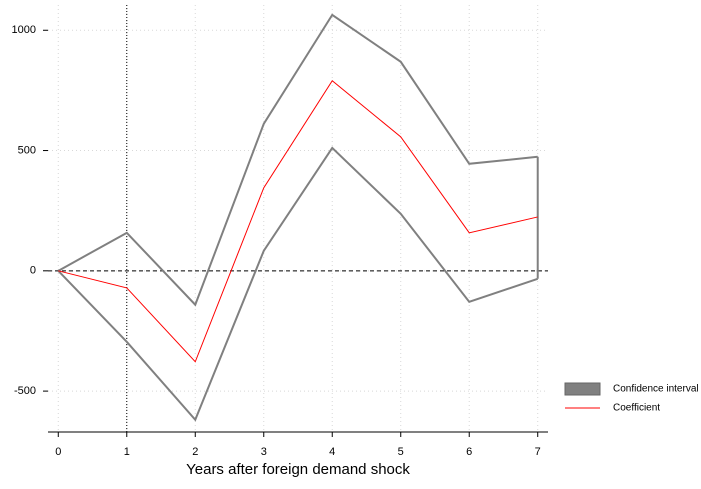  What do you see at coordinates (469, 452) in the screenshot?
I see `x-tick-label: 6` at bounding box center [469, 452].